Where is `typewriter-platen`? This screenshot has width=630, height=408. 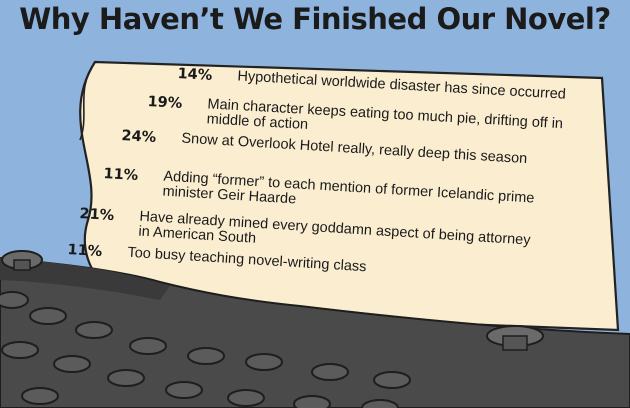
typewriter-platen is located at coordinates (85, 279).